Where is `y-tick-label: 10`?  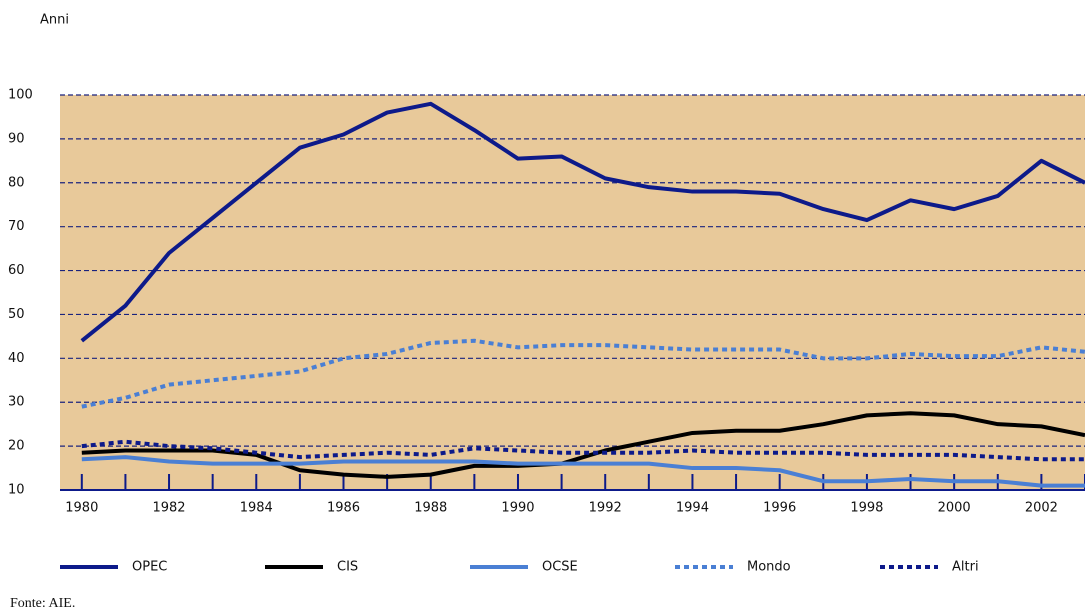 y-tick-label: 10 is located at coordinates (16, 490).